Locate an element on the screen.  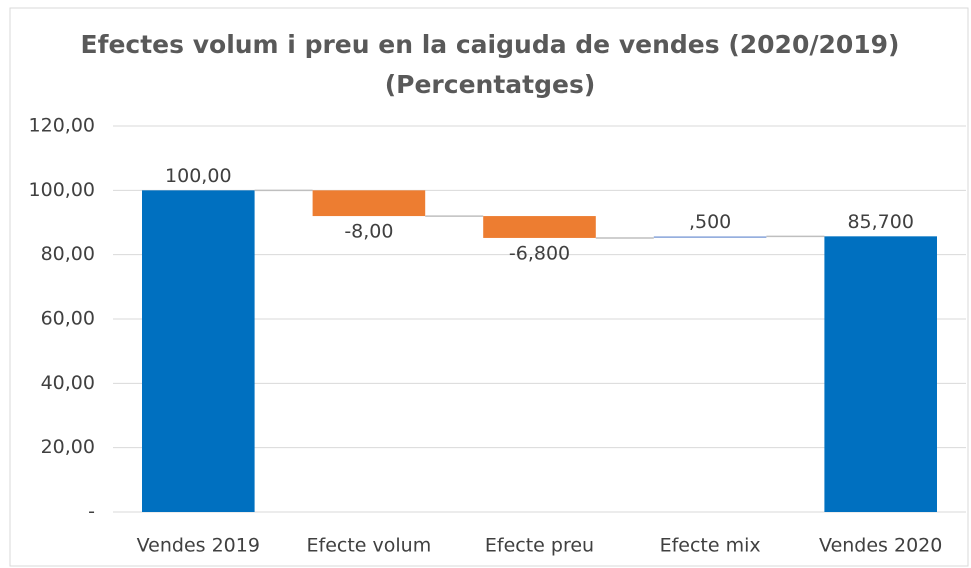
y-tick-label: 60,00 is located at coordinates (68, 319).